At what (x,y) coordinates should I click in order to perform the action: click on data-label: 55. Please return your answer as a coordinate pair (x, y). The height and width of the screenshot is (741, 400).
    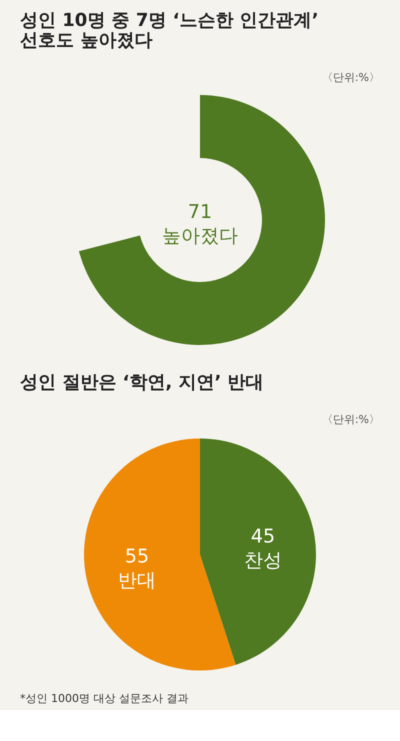
    Looking at the image, I should click on (137, 556).